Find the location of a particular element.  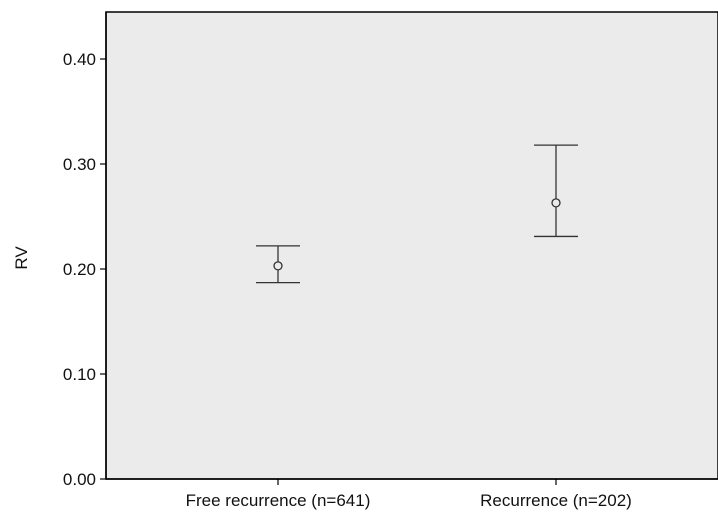

y-tick-label: 0.00 is located at coordinates (79, 479).